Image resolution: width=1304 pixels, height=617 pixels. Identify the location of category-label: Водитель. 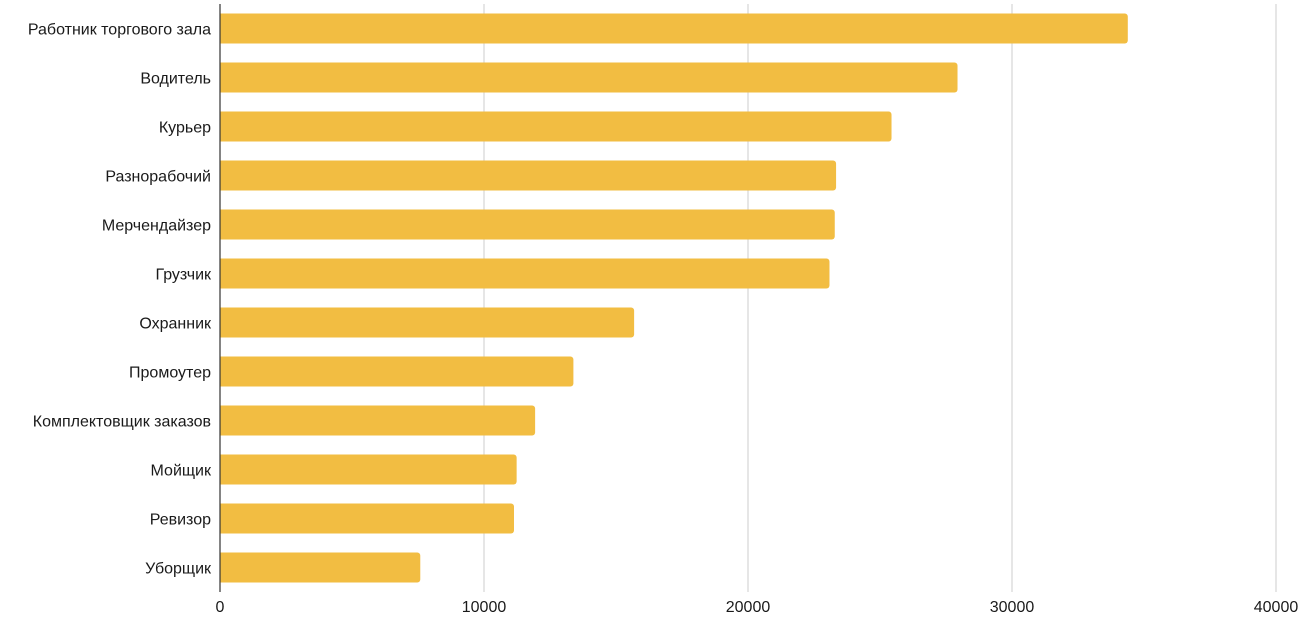
(175, 79).